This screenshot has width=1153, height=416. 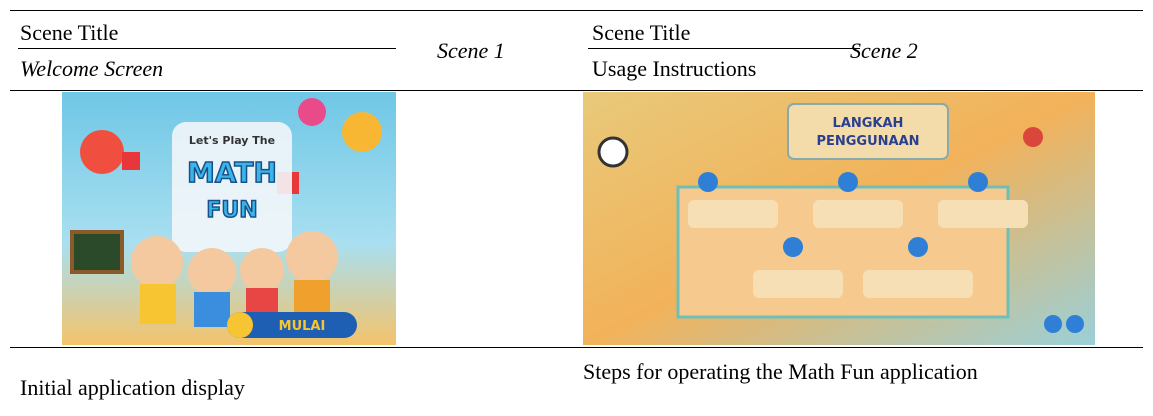 What do you see at coordinates (868, 123) in the screenshot?
I see `image-text: LANGKAH` at bounding box center [868, 123].